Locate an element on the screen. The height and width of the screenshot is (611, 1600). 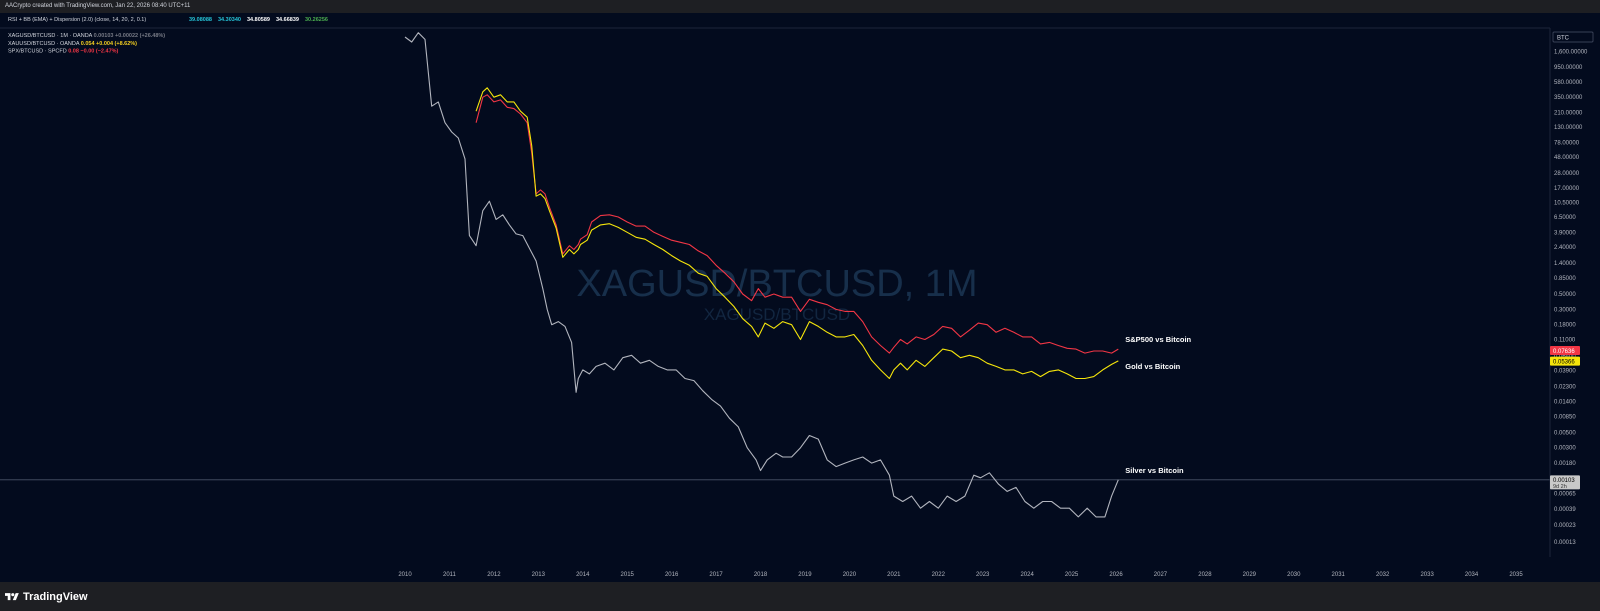
series-label: Gold vs Bitcoin is located at coordinates (1152, 366).